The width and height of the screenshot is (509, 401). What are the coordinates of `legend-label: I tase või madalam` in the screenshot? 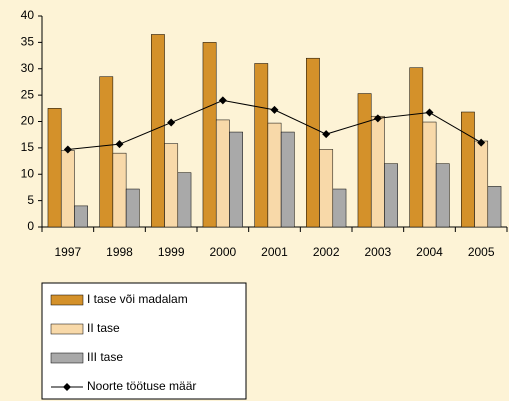 It's located at (137, 299).